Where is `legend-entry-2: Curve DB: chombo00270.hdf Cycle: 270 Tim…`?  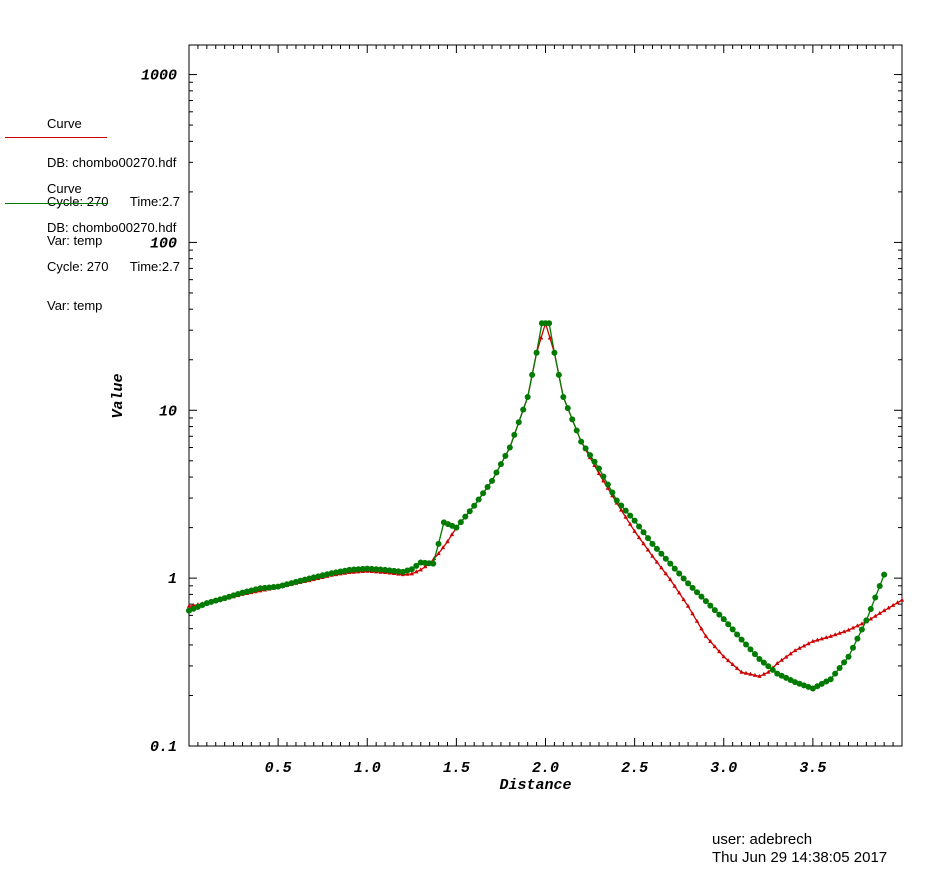
legend-entry-2: Curve DB: chombo00270.hdf Cycle: 270 Tim… is located at coordinates (113, 240).